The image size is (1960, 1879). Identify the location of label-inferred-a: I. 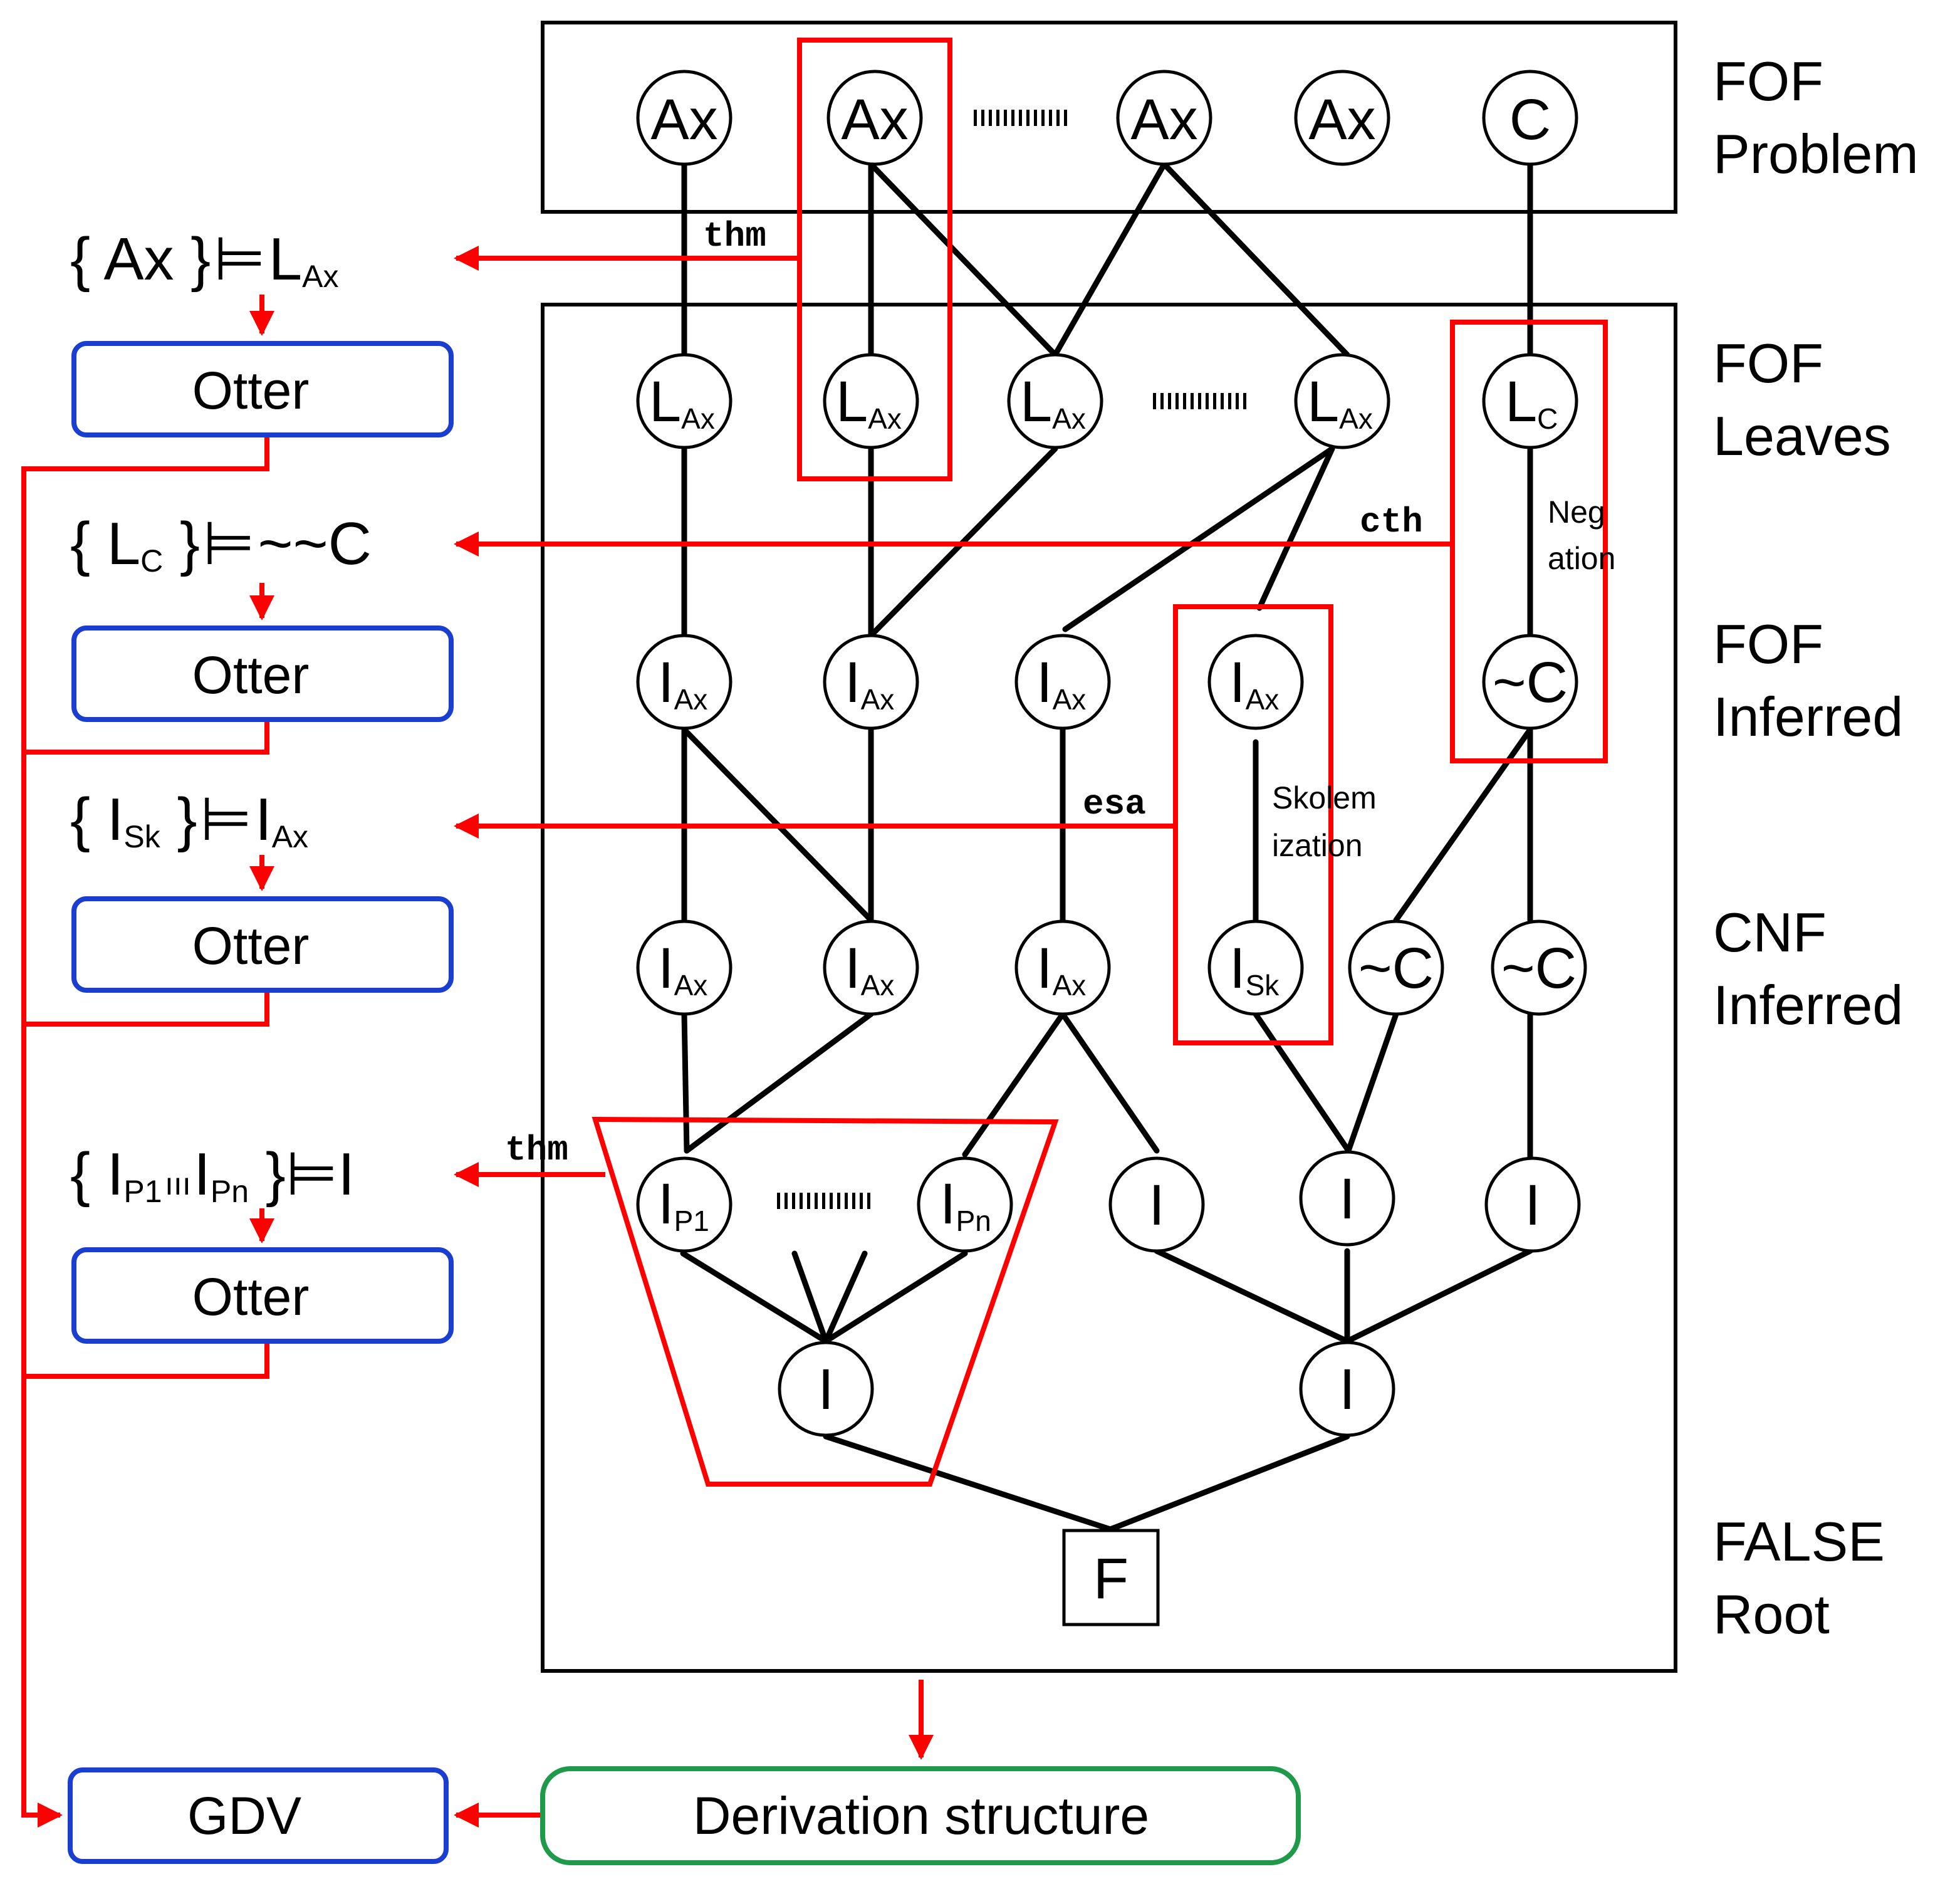
(1157, 1205).